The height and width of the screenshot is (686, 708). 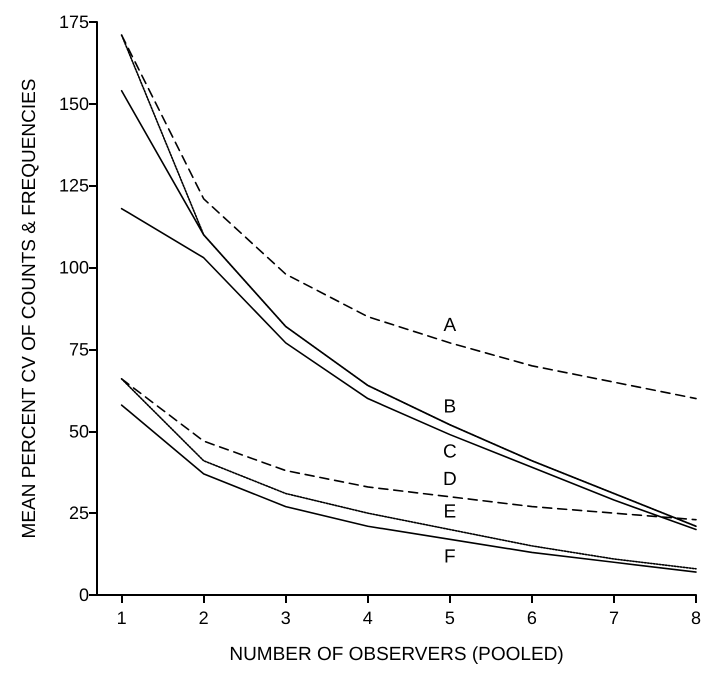 I want to click on y-tick-label: 150, so click(x=73, y=104).